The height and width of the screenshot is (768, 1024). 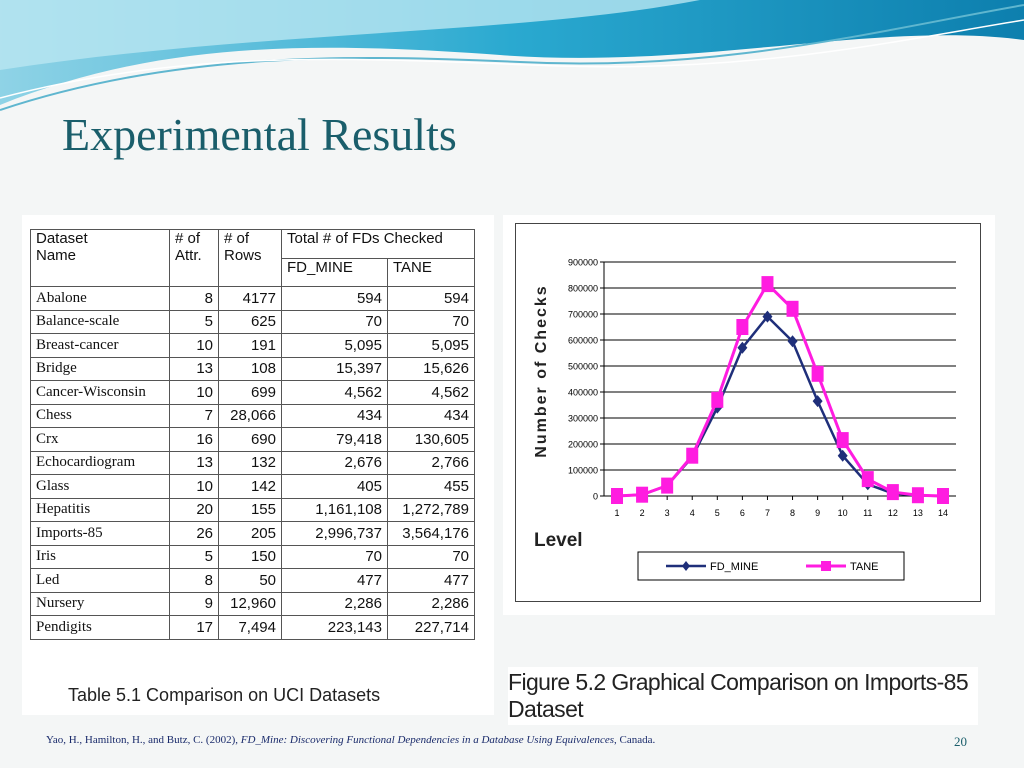 What do you see at coordinates (334, 392) in the screenshot?
I see `fdmine-checks-cell: 4,562` at bounding box center [334, 392].